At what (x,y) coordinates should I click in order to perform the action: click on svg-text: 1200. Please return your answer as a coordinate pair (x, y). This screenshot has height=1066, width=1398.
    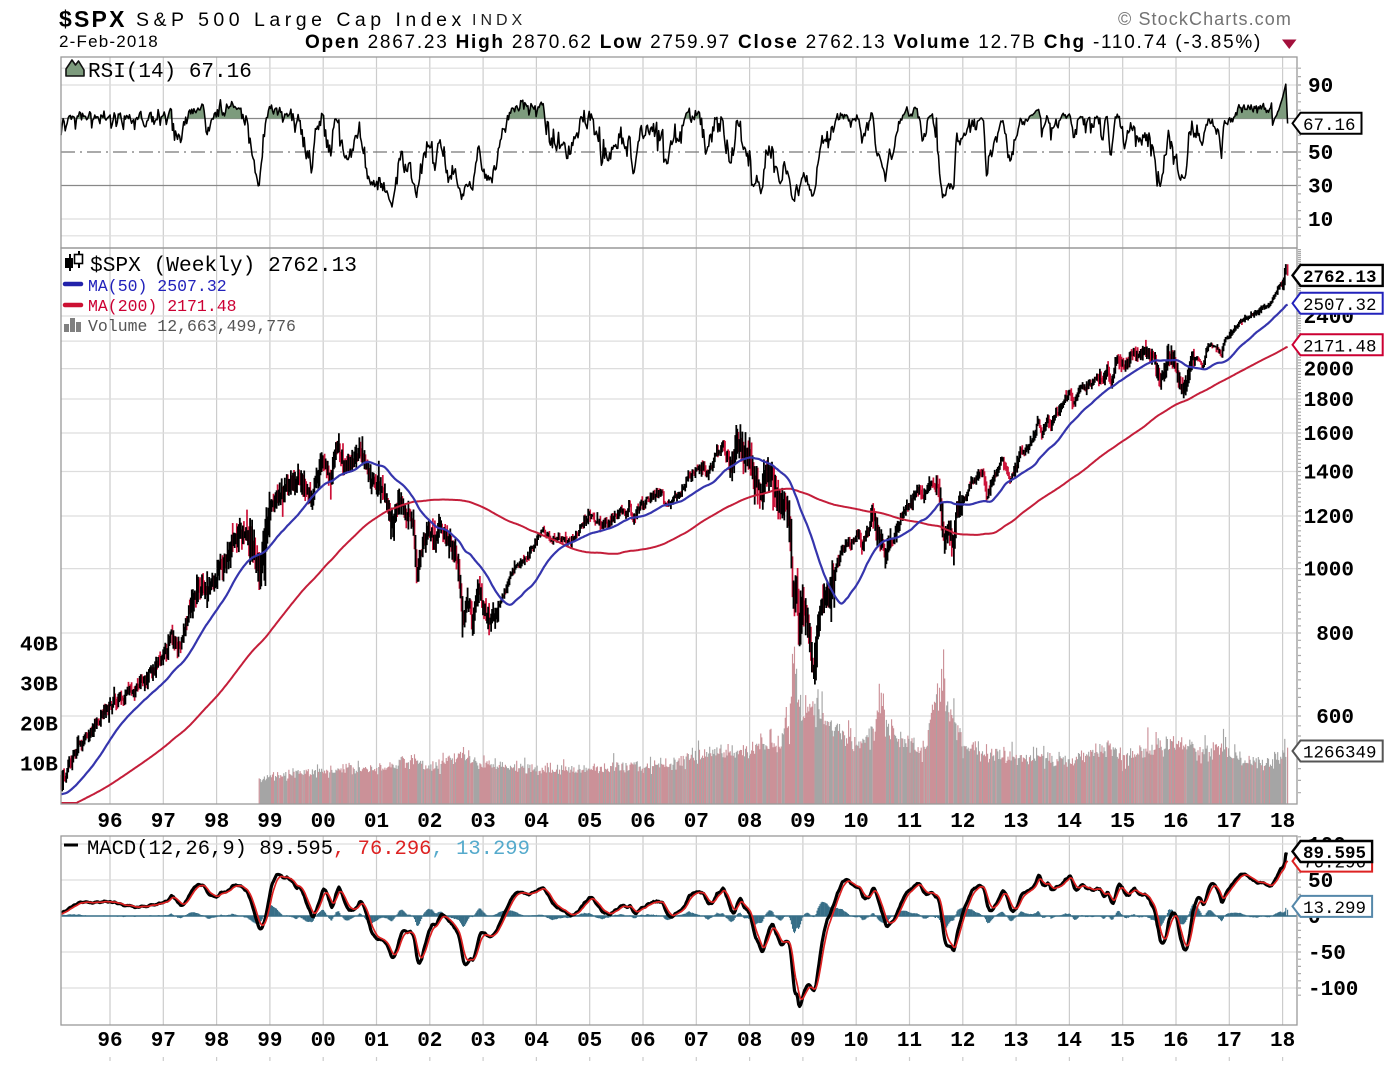
    Looking at the image, I should click on (1329, 518).